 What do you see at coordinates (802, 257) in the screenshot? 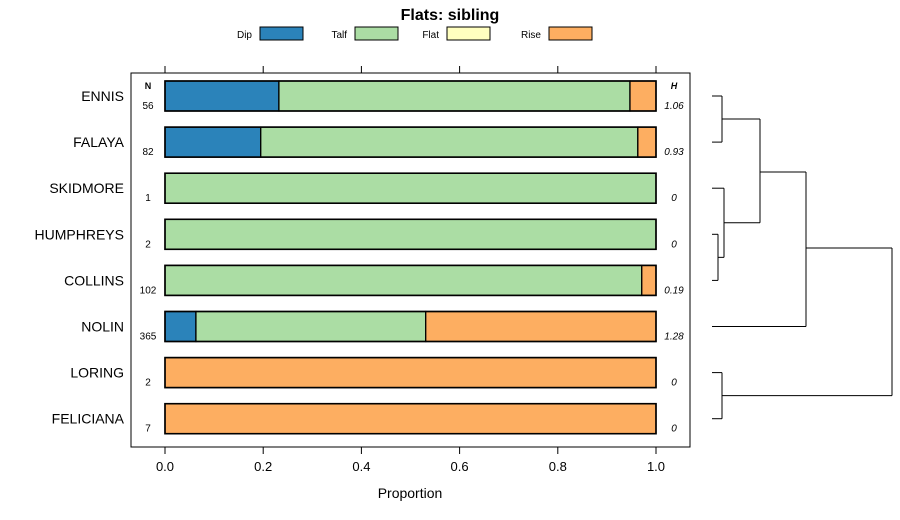
I see `dendrogram` at bounding box center [802, 257].